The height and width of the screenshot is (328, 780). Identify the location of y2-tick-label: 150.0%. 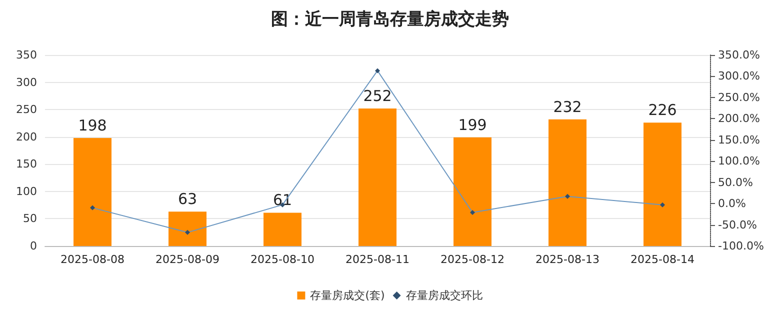
(739, 139).